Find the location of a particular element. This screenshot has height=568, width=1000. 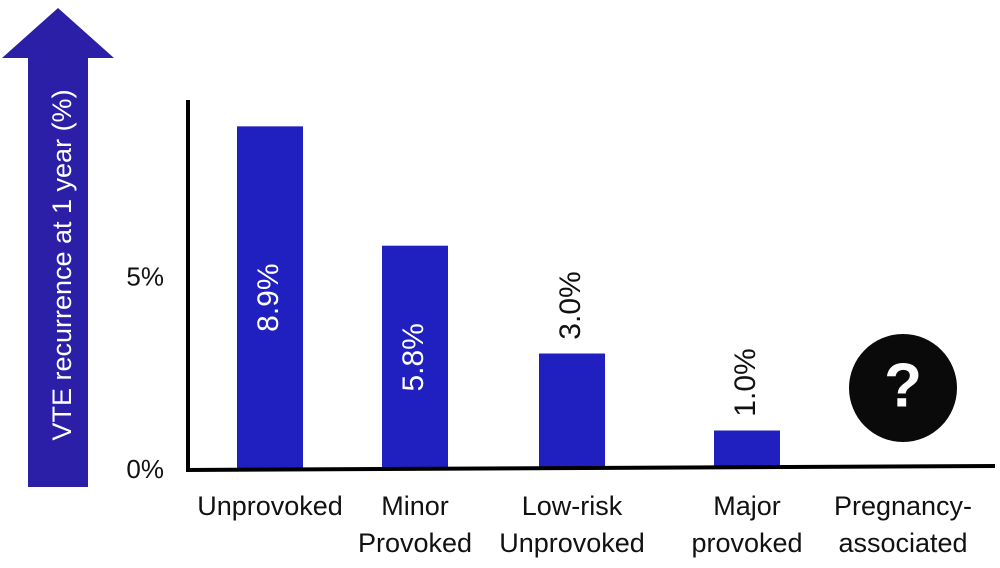

x-category-label: Low-risk Unprovoked is located at coordinates (572, 525).